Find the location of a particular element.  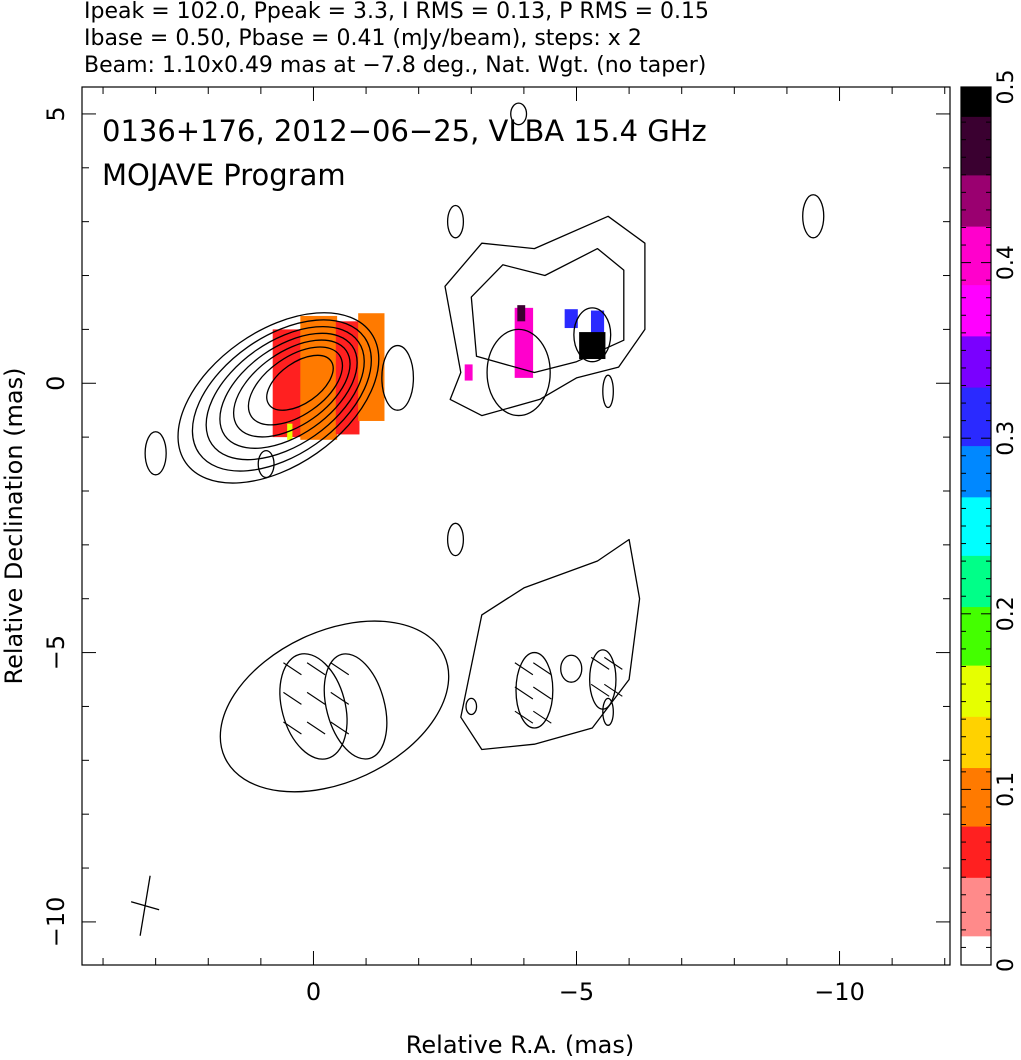

x-axis-label: Relative R.A. (mas) is located at coordinates (520, 1045).